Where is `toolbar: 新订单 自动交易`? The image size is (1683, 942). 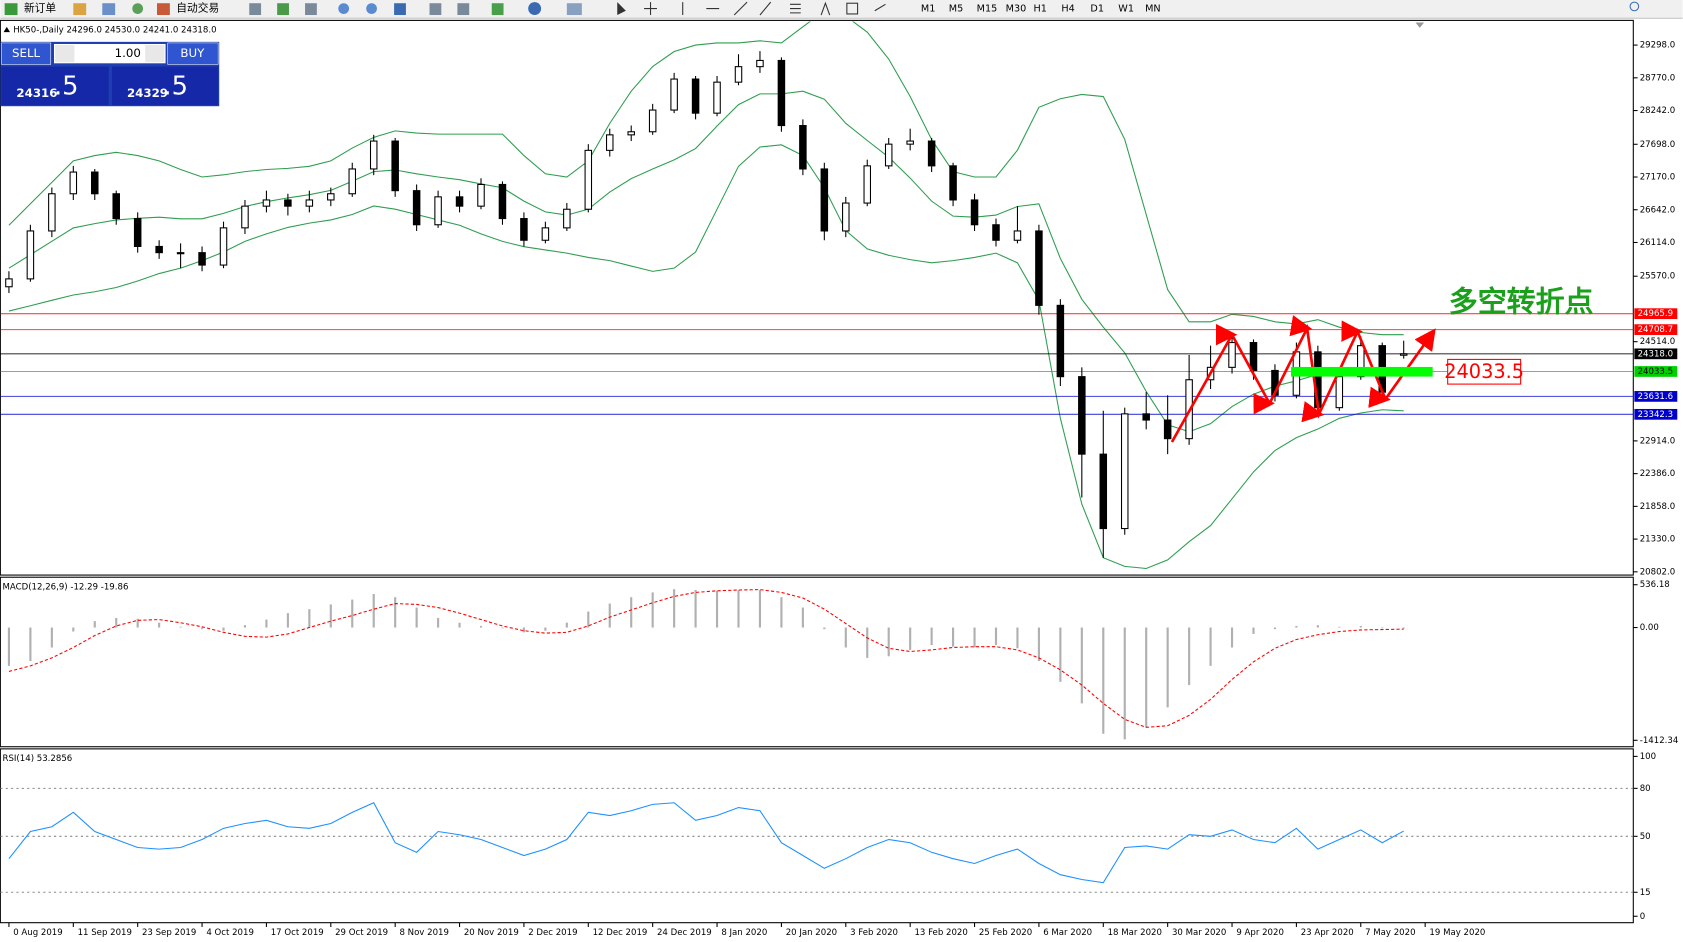
toolbar: 新订单 自动交易 is located at coordinates (841, 9).